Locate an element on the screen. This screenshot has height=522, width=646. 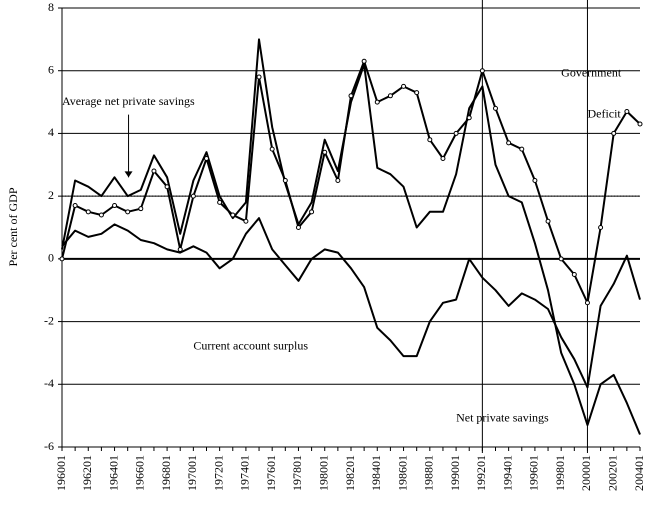
x-tick-label: 200201 is located at coordinates (612, 473).